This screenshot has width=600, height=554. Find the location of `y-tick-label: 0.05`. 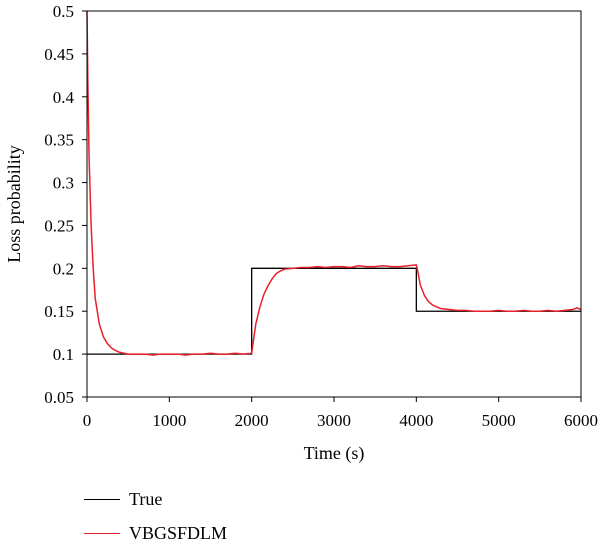

y-tick-label: 0.05 is located at coordinates (59, 397).